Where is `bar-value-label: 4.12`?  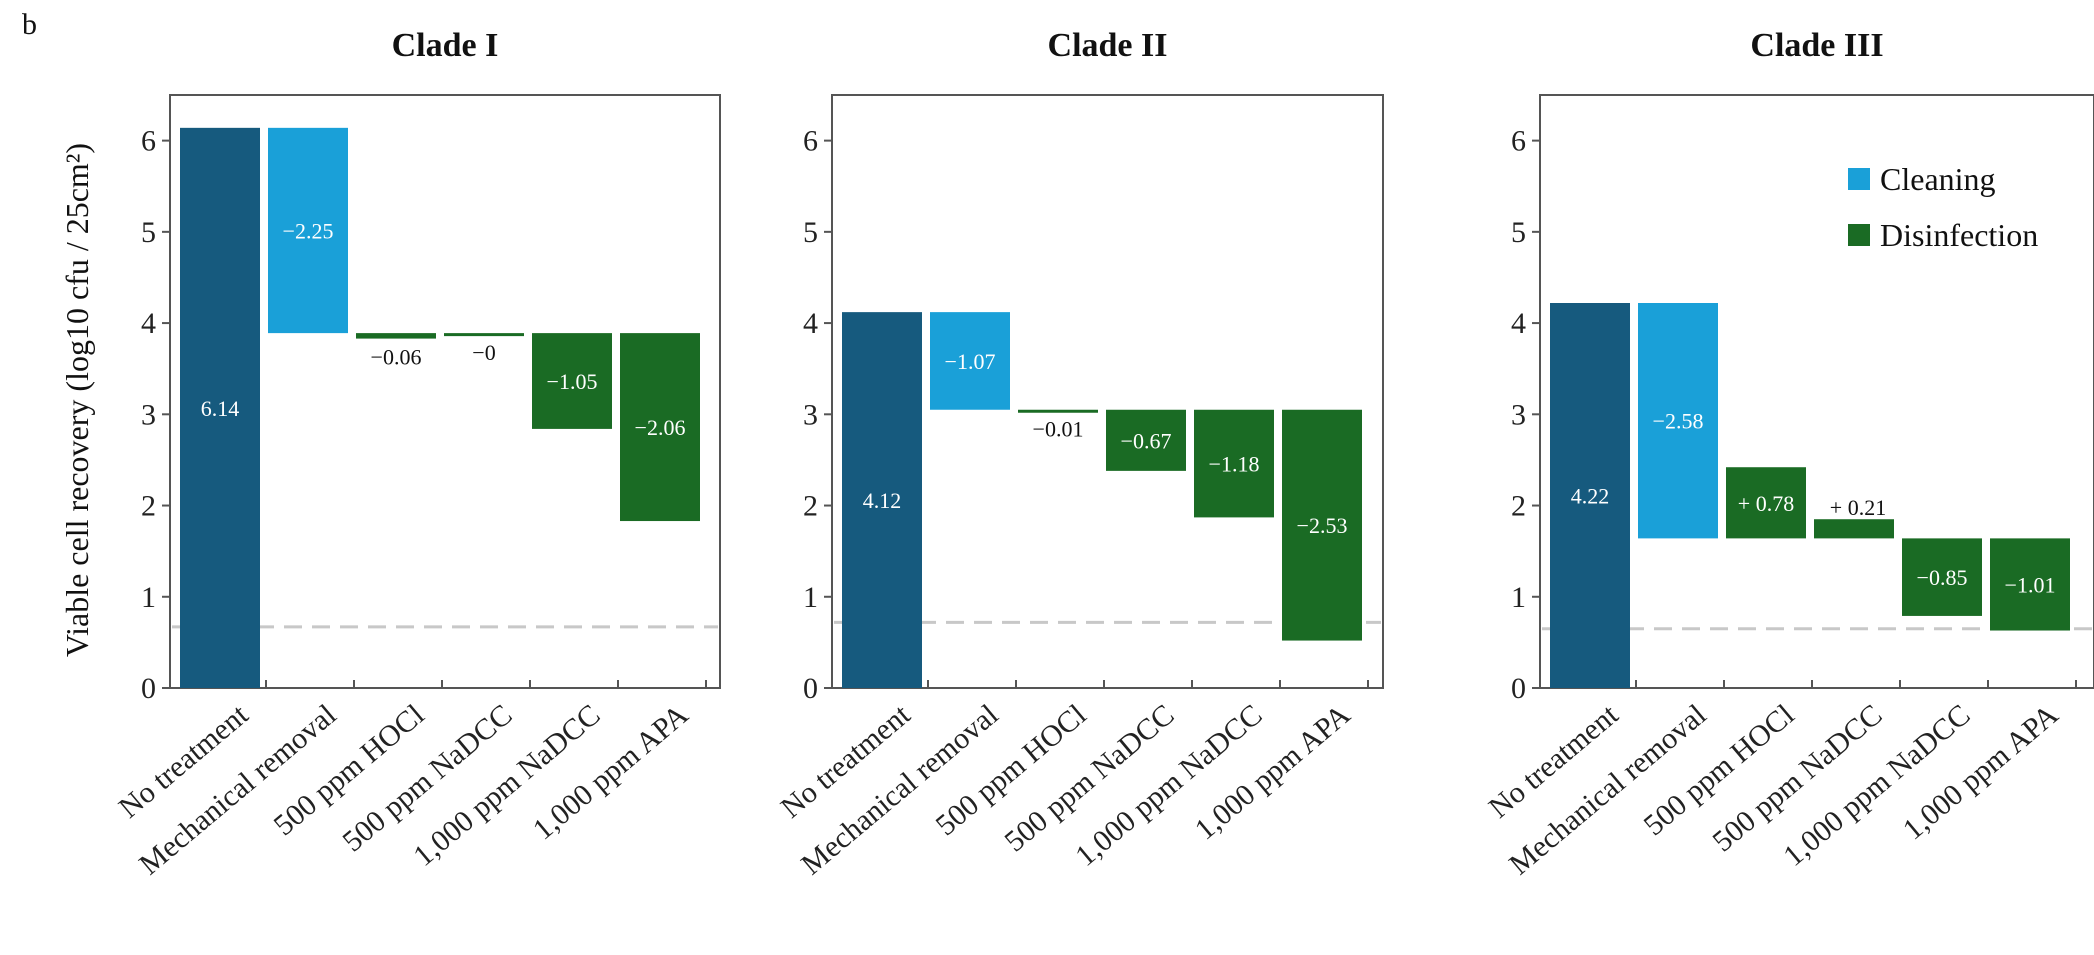
bar-value-label: 4.12 is located at coordinates (882, 500).